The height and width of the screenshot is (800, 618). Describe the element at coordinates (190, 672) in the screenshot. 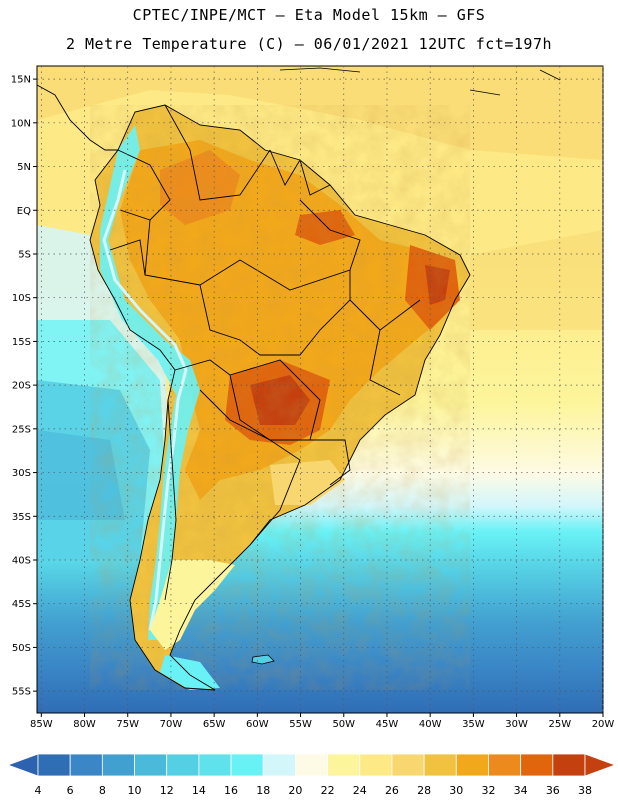

I see `tierra-del-fuego` at that location.